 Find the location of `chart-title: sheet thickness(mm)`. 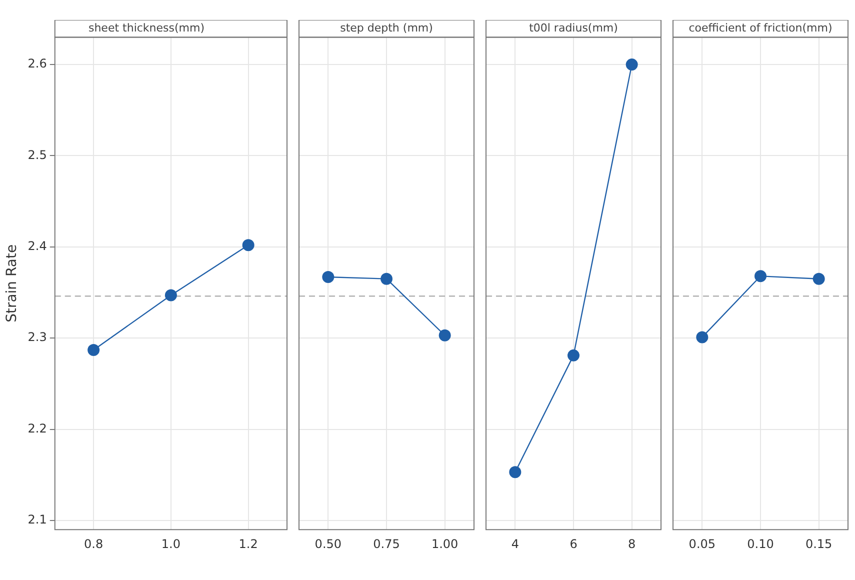

chart-title: sheet thickness(mm) is located at coordinates (146, 27).